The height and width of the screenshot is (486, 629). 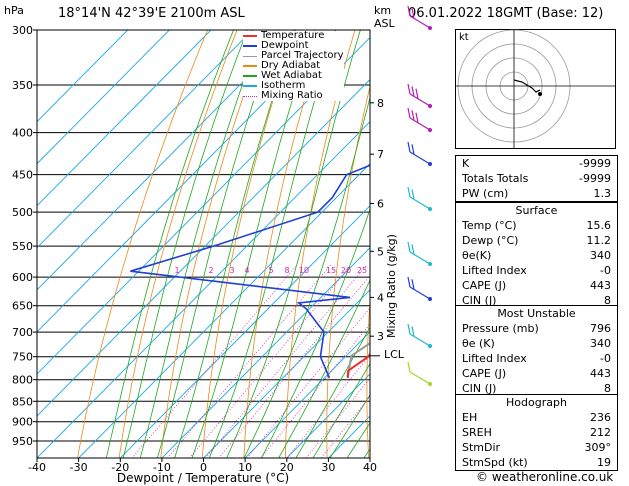 What do you see at coordinates (607, 388) in the screenshot?
I see `most-unstable-row-value: 8` at bounding box center [607, 388].